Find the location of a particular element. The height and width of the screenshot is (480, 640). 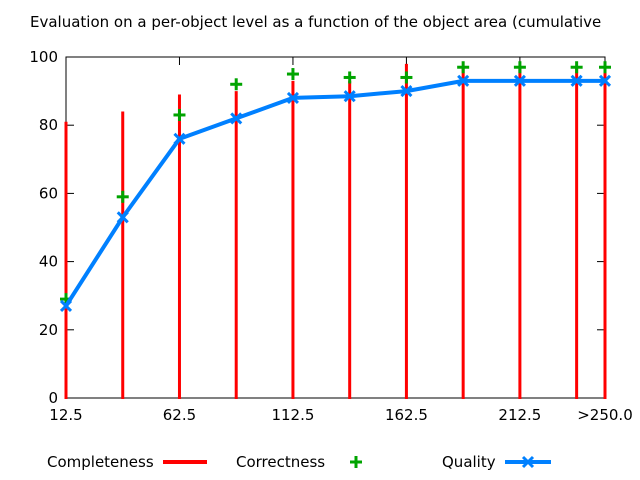

x-tick-label: 162.5 is located at coordinates (406, 415).